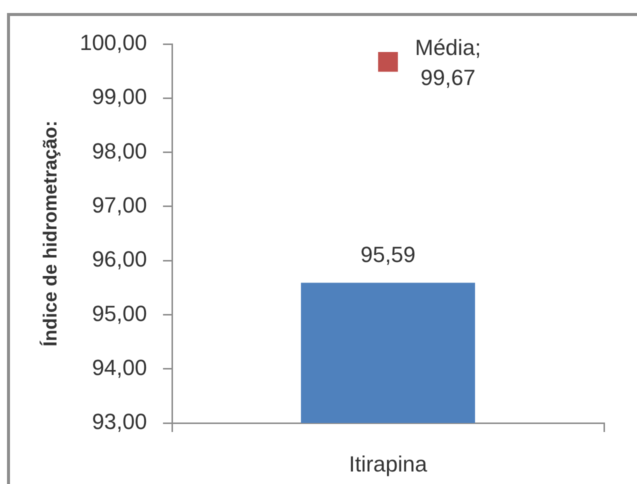  I want to click on y-tick-label: 94,00, so click(119, 367).